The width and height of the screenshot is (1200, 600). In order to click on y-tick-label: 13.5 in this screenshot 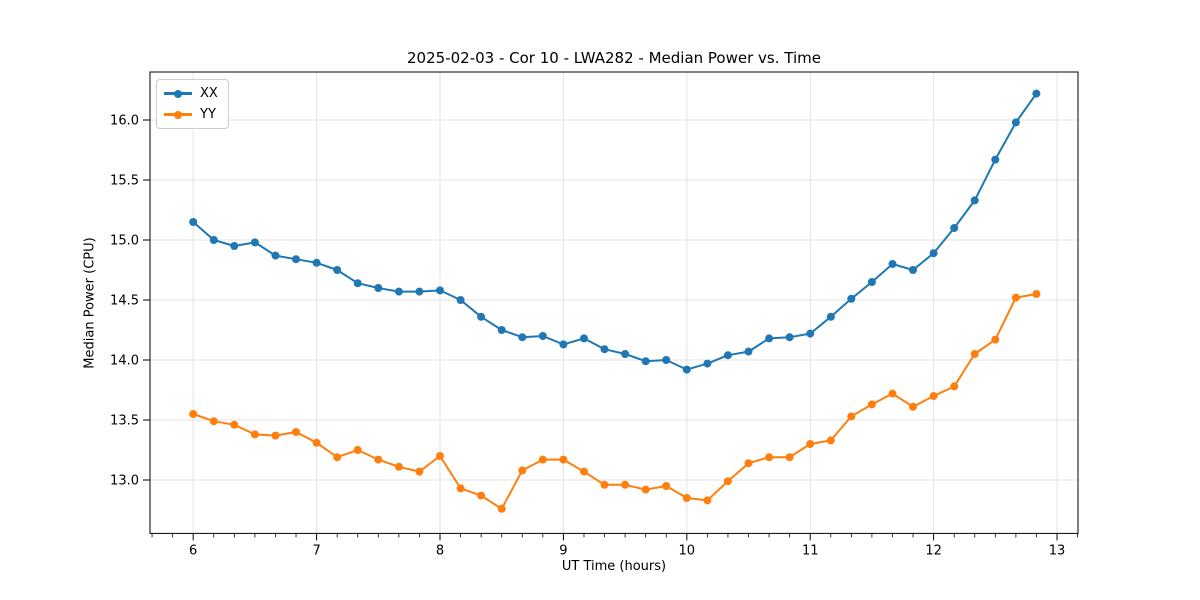, I will do `click(124, 421)`.